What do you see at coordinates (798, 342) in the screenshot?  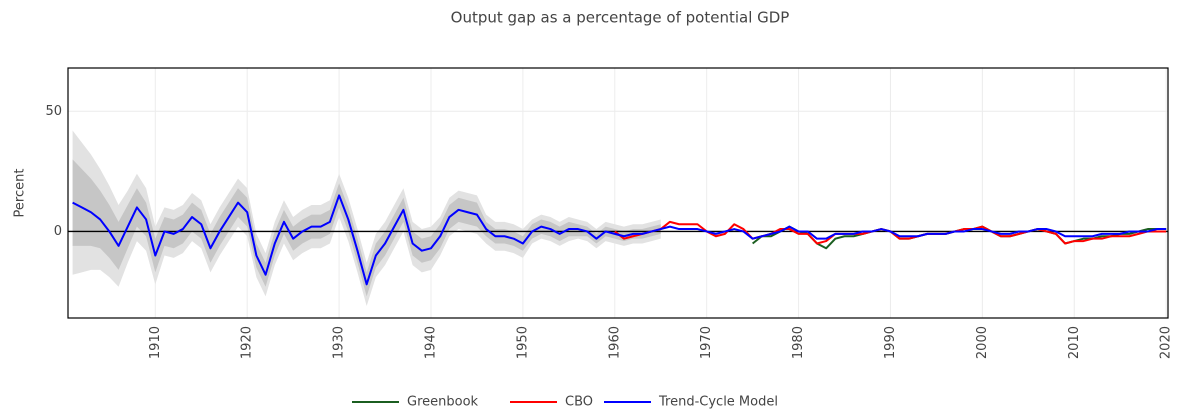 I see `x-tick-label: 1980` at bounding box center [798, 342].